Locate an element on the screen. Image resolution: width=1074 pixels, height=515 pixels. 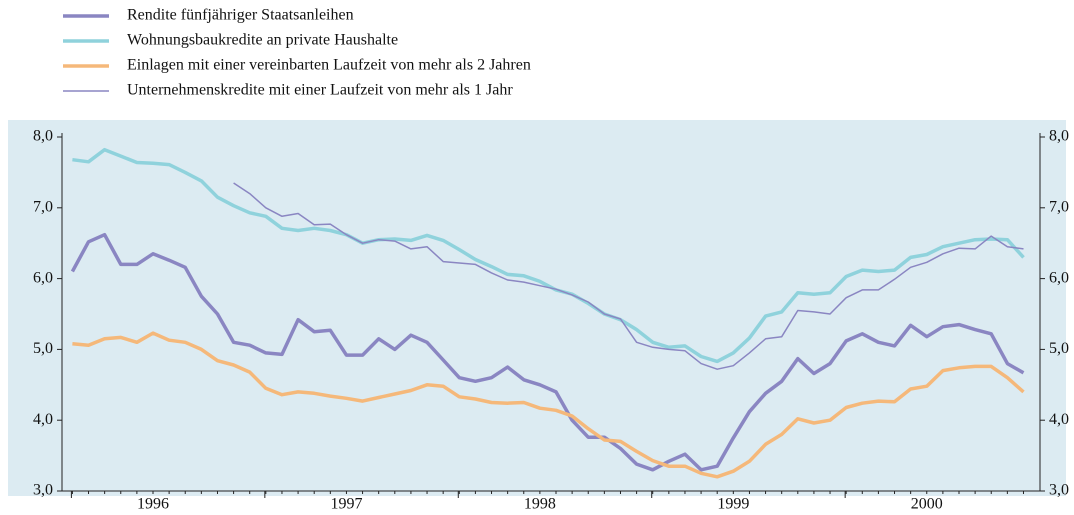
x-tick-label: 1996 is located at coordinates (153, 504).